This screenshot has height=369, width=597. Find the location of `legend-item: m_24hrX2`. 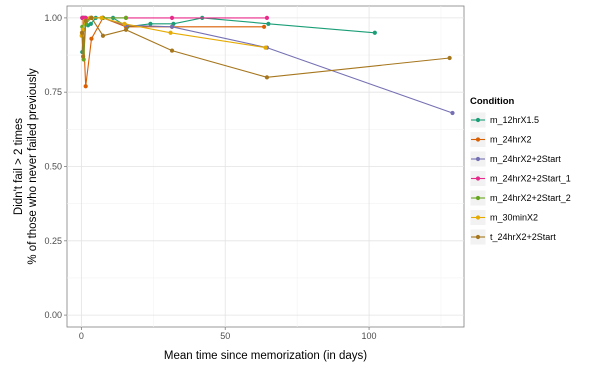

legend-item: m_24hrX2 is located at coordinates (500, 139).